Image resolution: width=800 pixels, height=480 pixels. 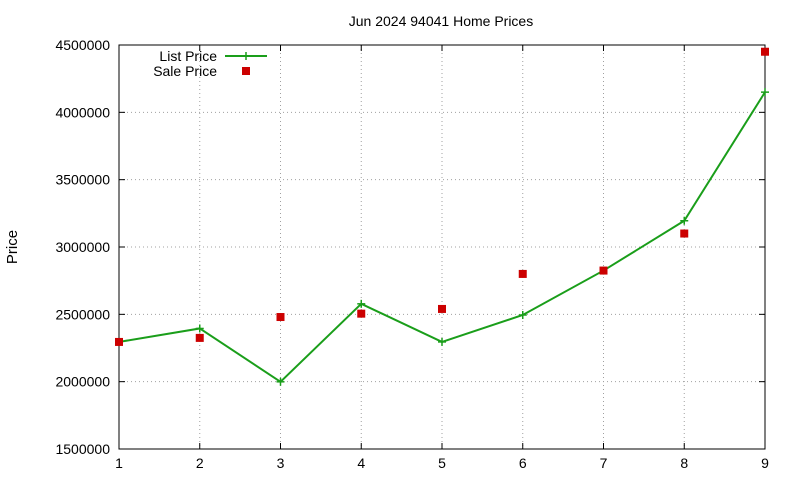 I want to click on x-tick-label: 8, so click(x=684, y=463).